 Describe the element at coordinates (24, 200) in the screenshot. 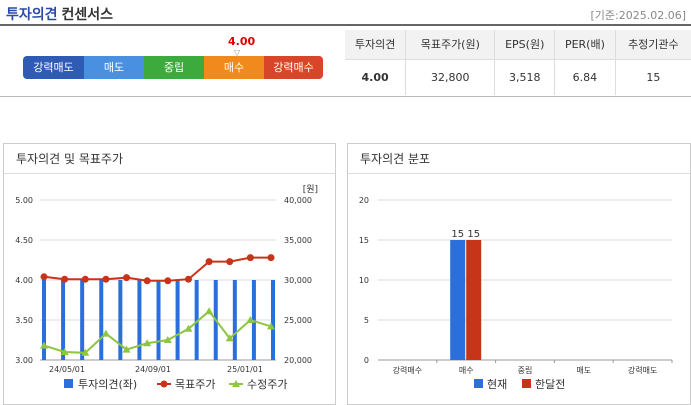

I see `left-y-tick-label: 5.00` at that location.